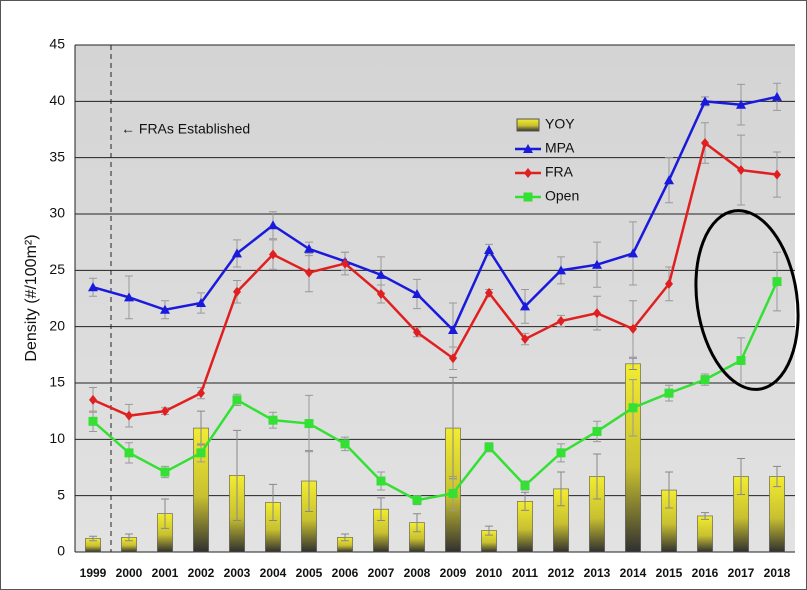 This screenshot has width=807, height=590. What do you see at coordinates (633, 573) in the screenshot?
I see `x-tick-label: 2014` at bounding box center [633, 573].